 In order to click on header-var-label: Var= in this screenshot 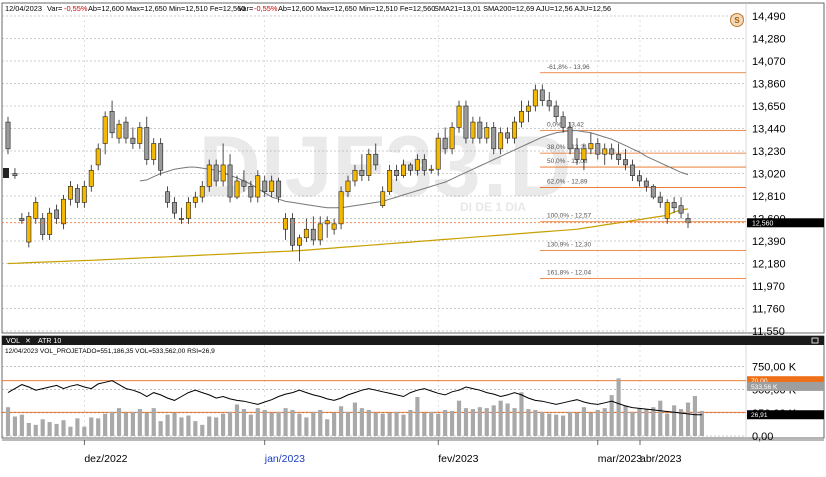, I will do `click(54, 8)`.